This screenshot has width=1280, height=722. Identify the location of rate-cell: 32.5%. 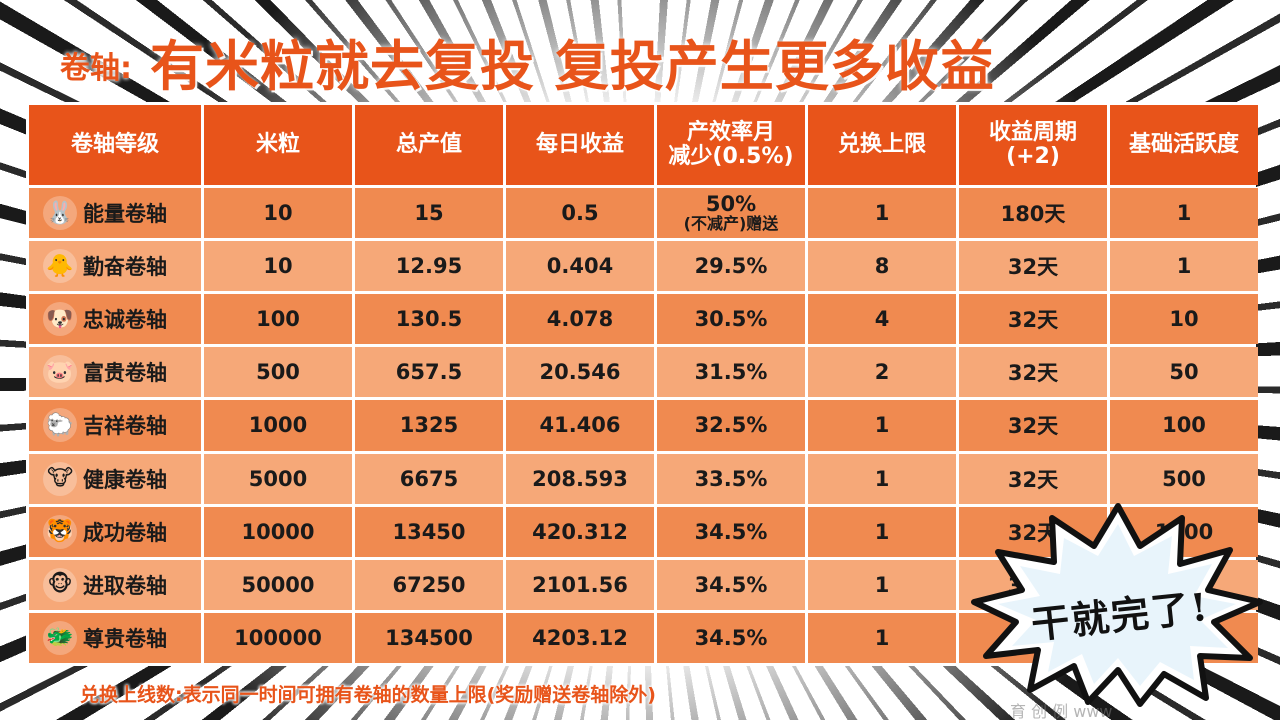
(731, 425).